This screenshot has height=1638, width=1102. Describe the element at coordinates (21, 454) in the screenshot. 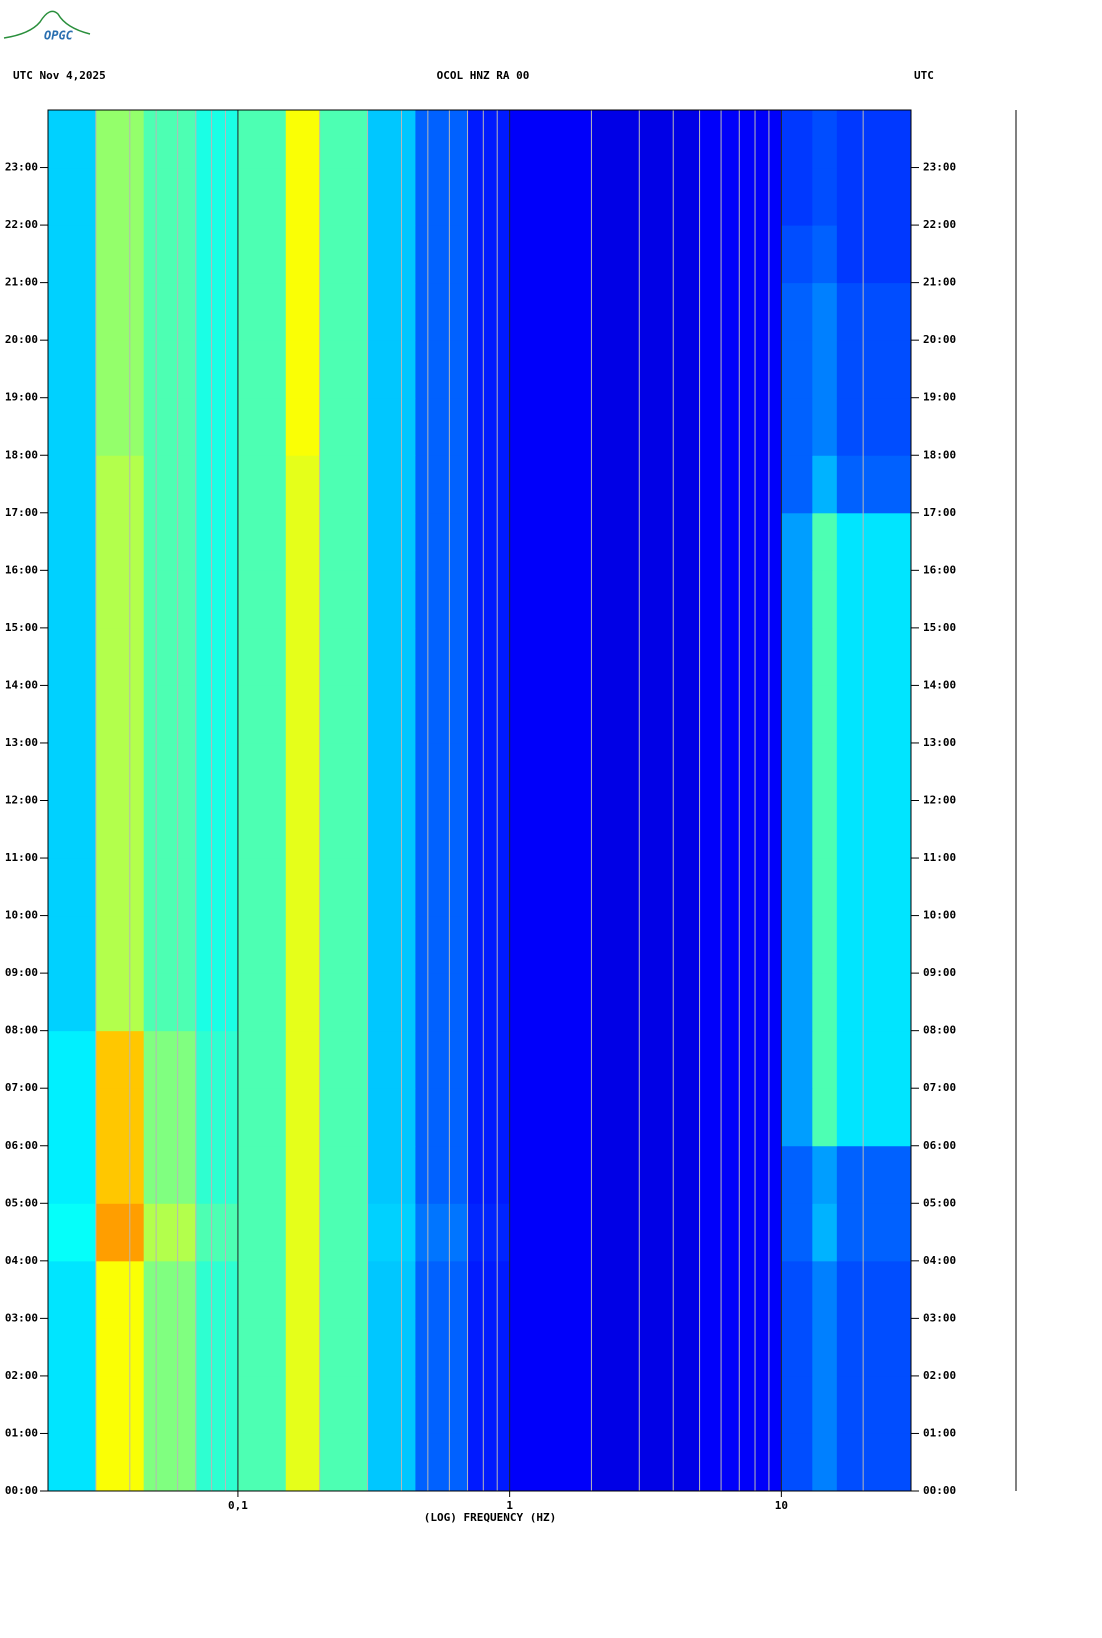

I see `y-tick-label: 18:00` at that location.